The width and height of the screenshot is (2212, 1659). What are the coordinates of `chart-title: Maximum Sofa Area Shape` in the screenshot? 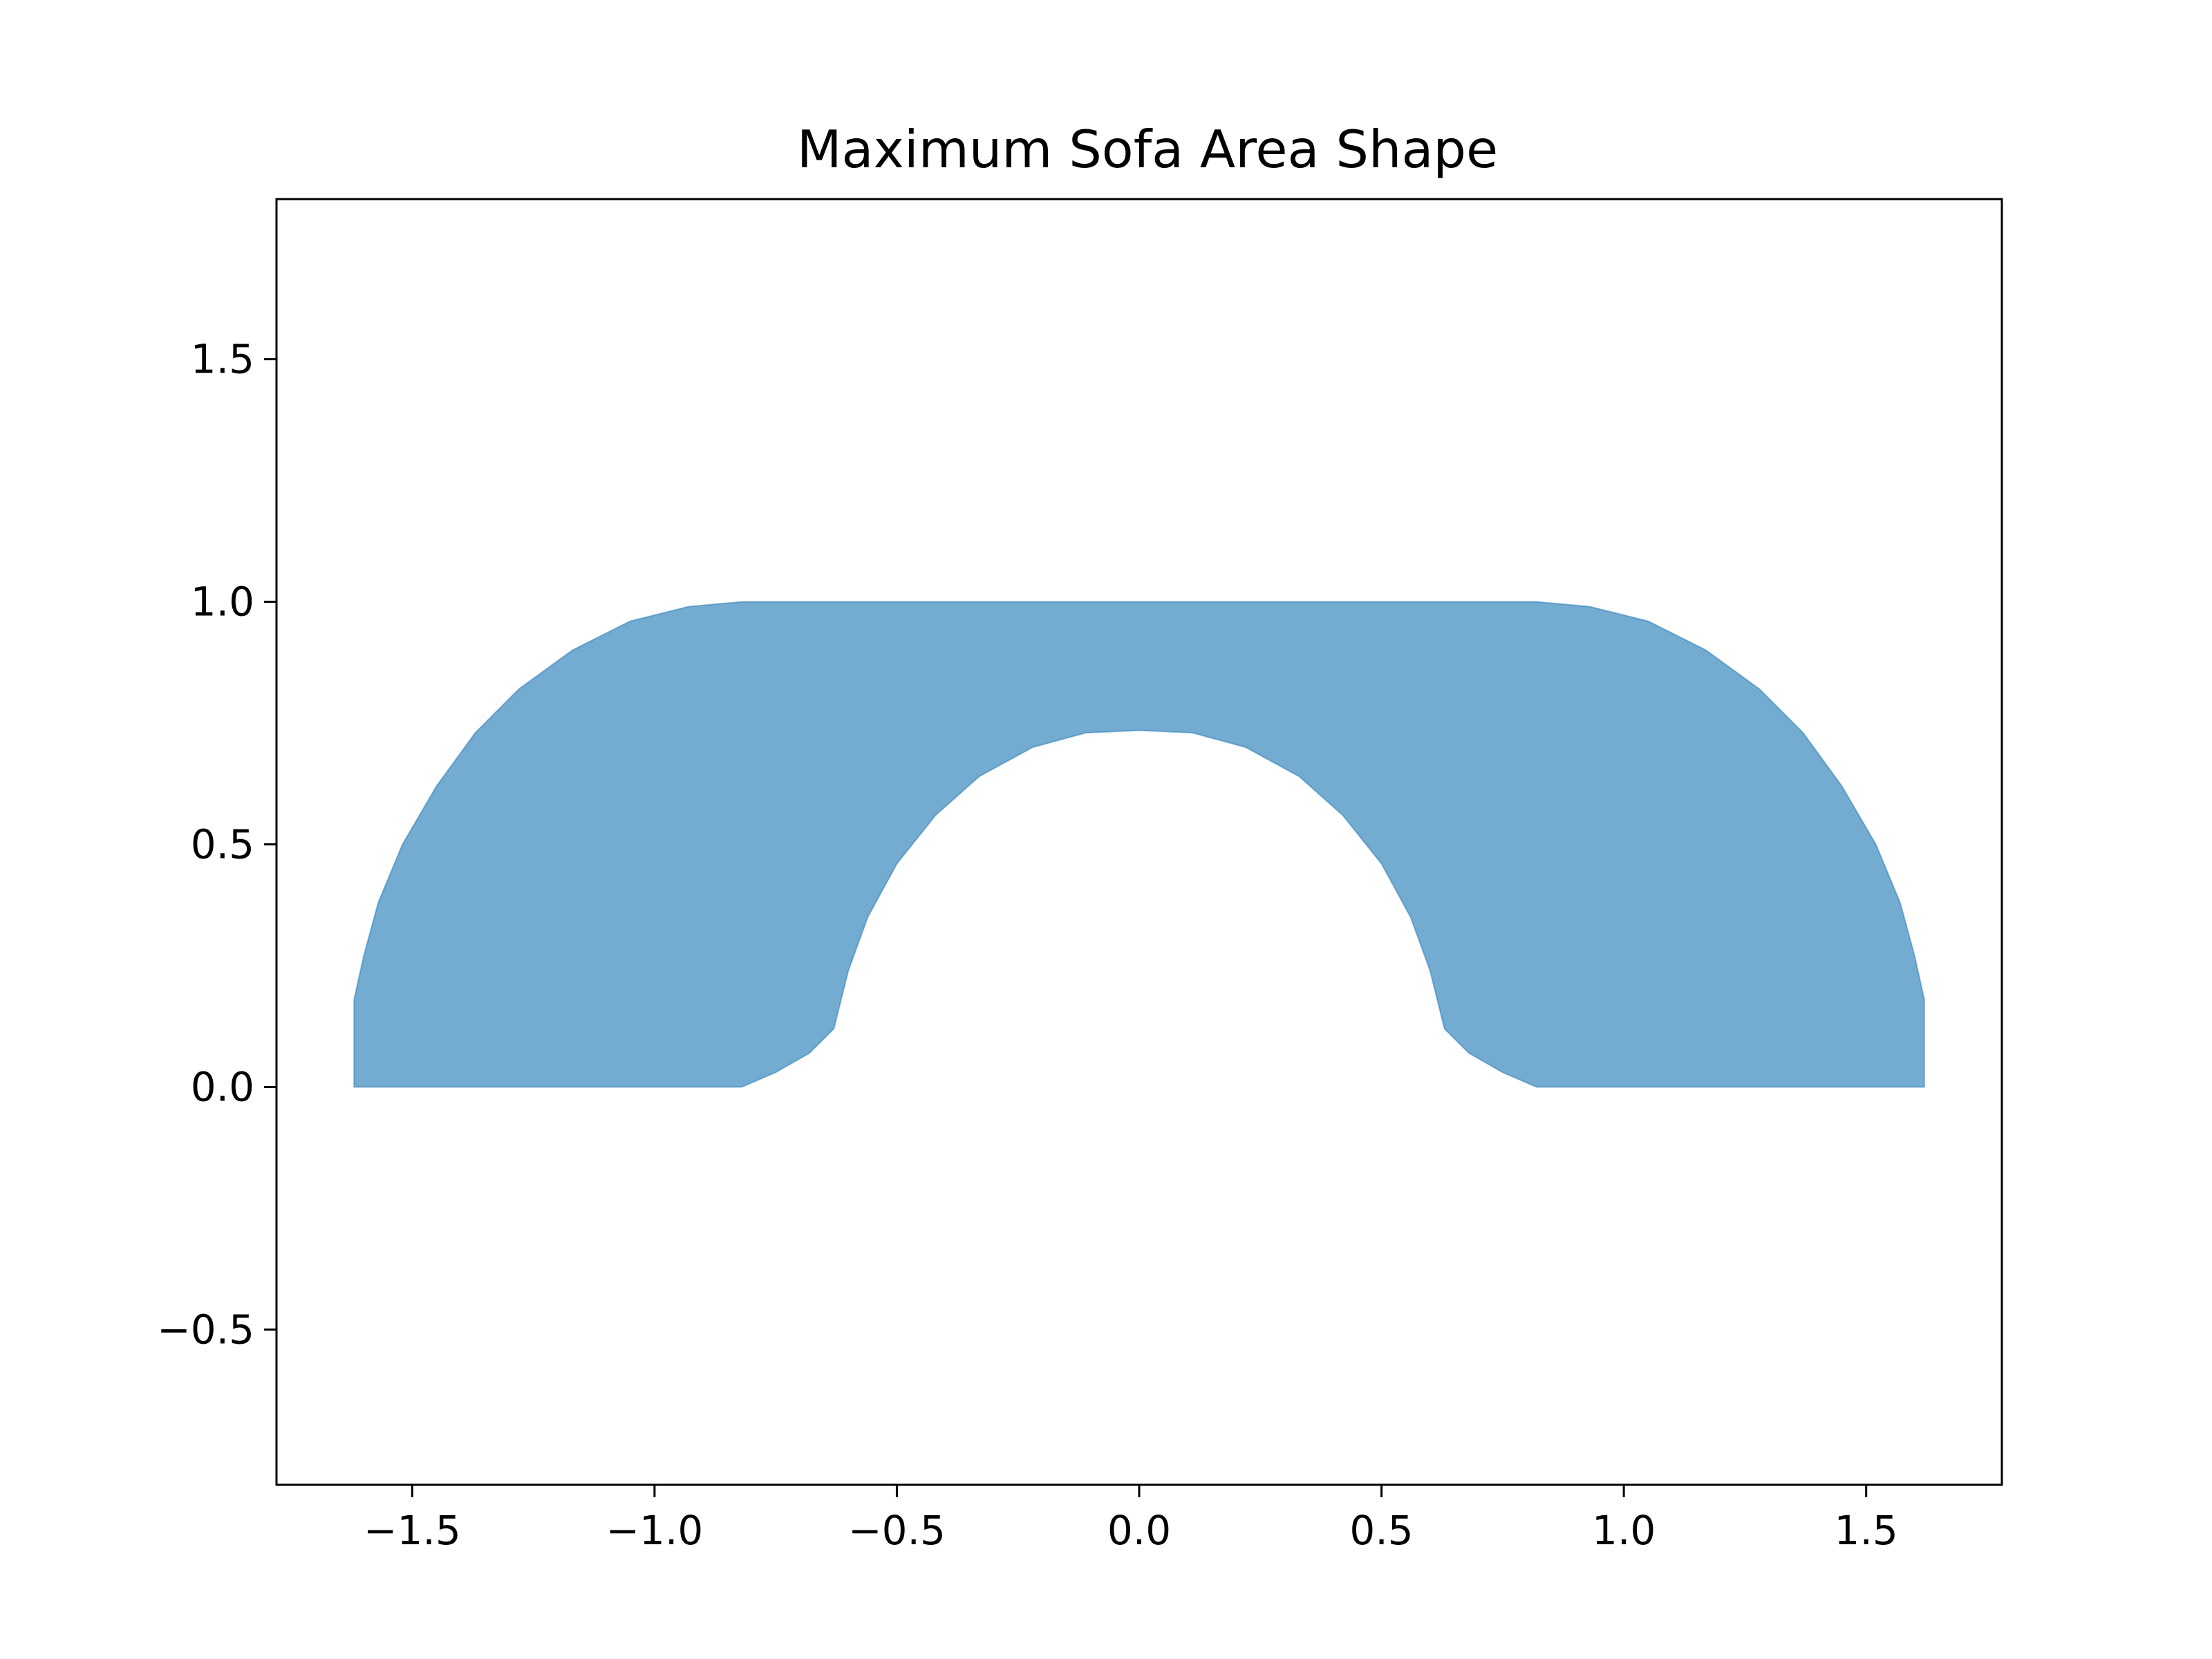 It's located at (1147, 150).